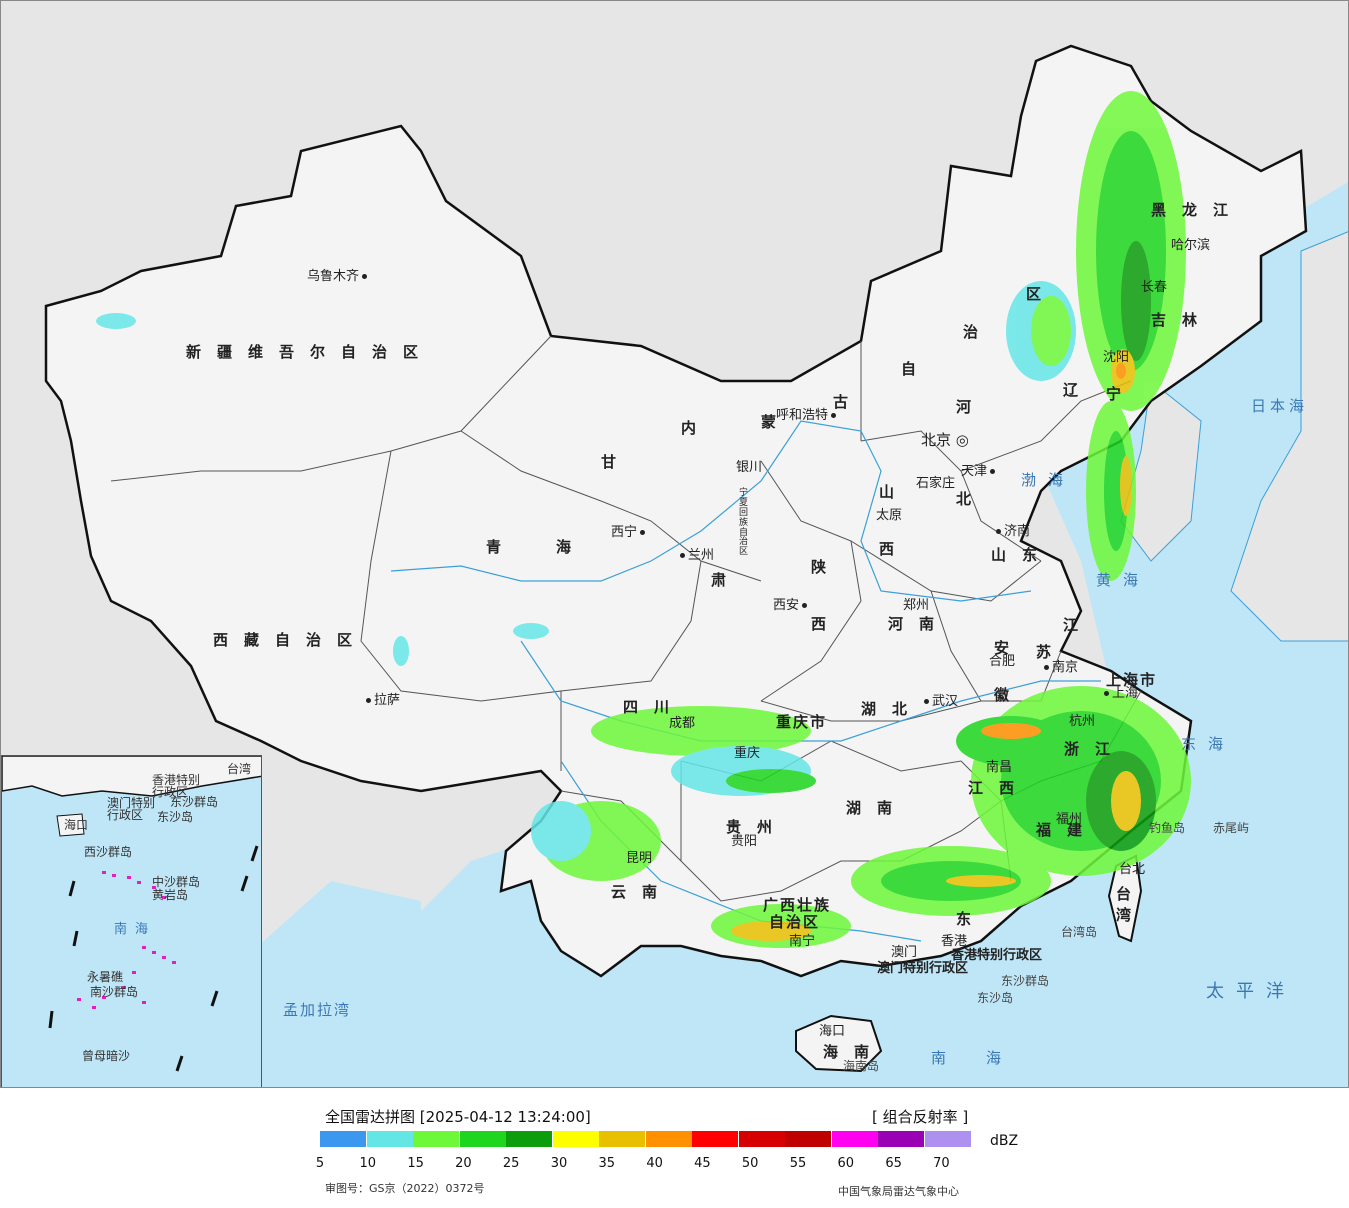 This screenshot has height=1208, width=1349. Describe the element at coordinates (832, 1031) in the screenshot. I see `city-haikou: 海口` at that location.